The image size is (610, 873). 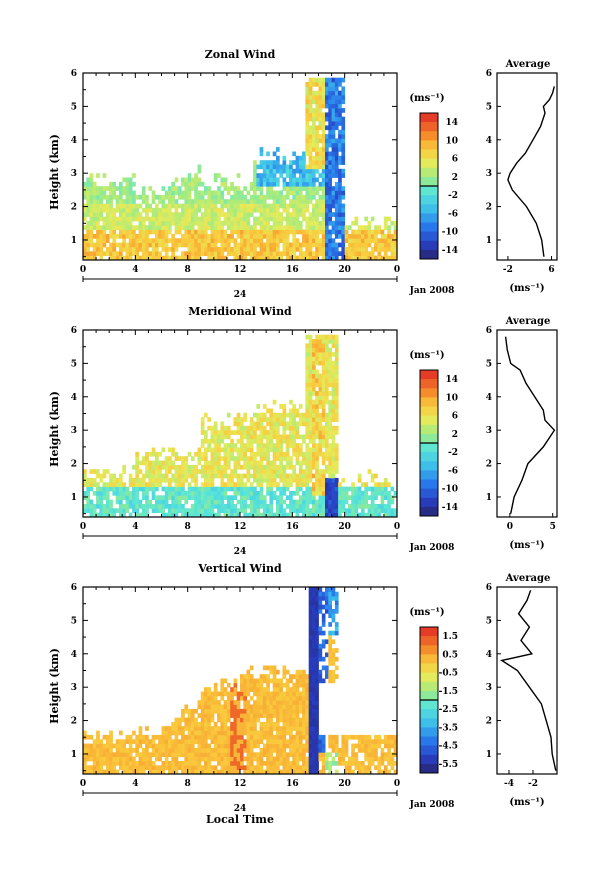 What do you see at coordinates (240, 527) in the screenshot?
I see `x-tick-label: 12` at bounding box center [240, 527].